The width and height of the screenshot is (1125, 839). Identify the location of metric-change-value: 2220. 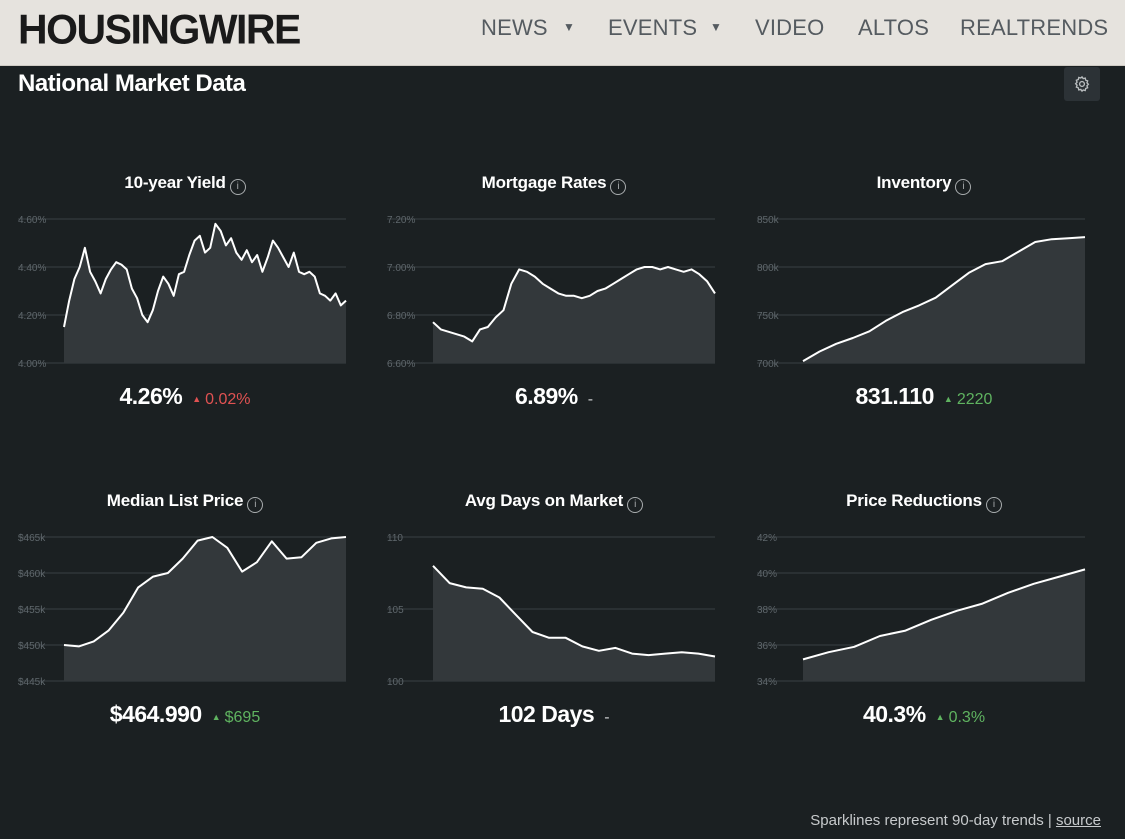
(974, 399).